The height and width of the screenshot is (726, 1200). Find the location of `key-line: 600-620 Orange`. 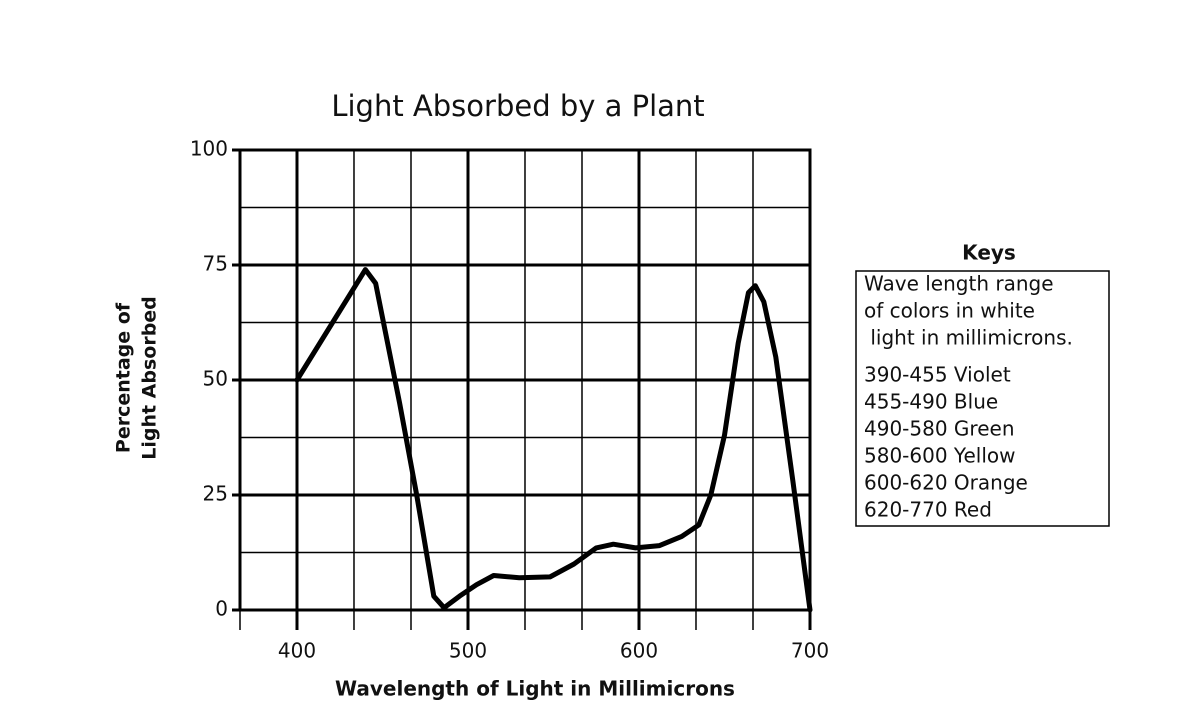

key-line: 600-620 Orange is located at coordinates (946, 483).